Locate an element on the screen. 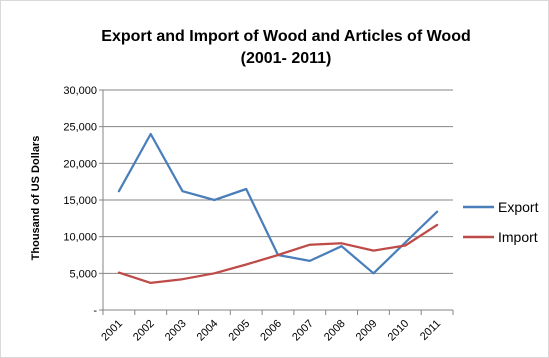 This screenshot has width=549, height=358. x-tick-label: 2006 is located at coordinates (271, 331).